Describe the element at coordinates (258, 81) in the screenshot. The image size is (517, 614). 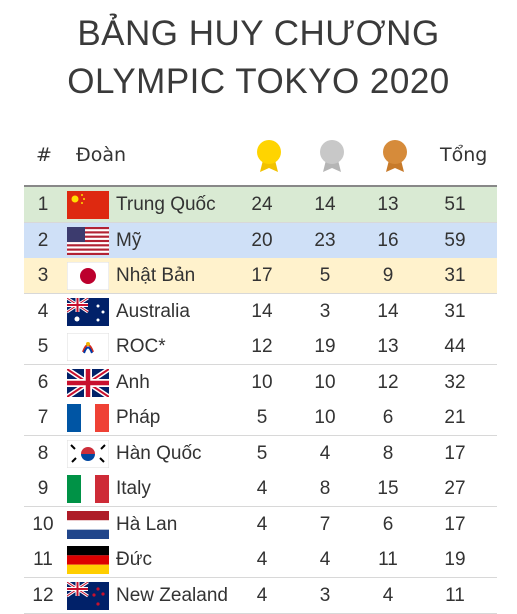
I see `title-line: OLYMPIC TOKYO 2020` at that location.